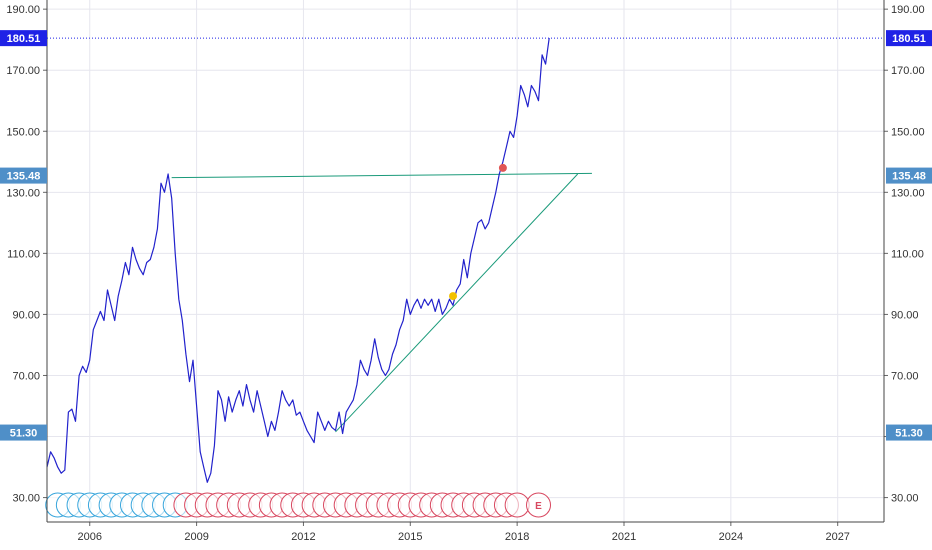  Describe the element at coordinates (23, 254) in the screenshot. I see `y-tick-label-left: 110.00` at that location.